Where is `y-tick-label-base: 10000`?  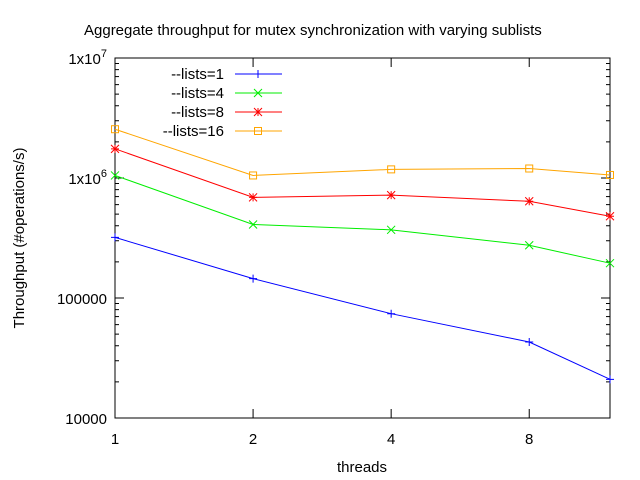 y-tick-label-base: 10000 is located at coordinates (86, 419).